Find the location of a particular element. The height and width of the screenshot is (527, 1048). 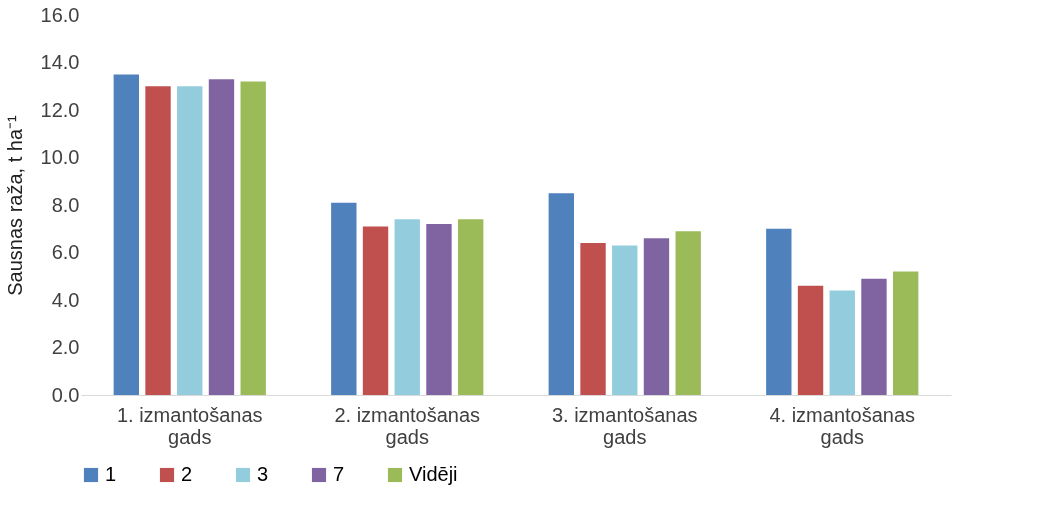

legend-label: 1 is located at coordinates (111, 474).